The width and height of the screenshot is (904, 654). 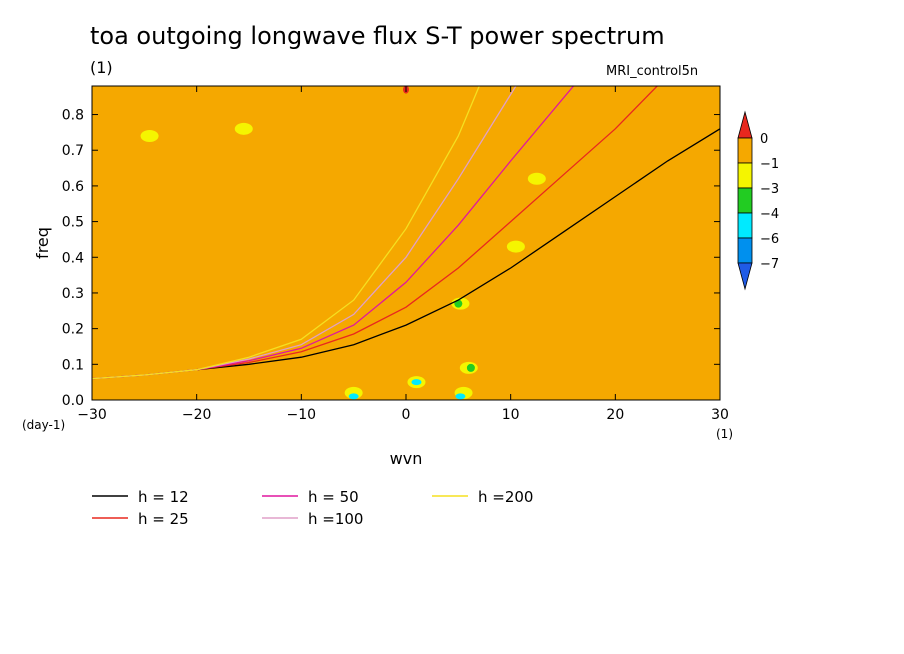 I want to click on y-tick-label: 0.1, so click(x=73, y=365).